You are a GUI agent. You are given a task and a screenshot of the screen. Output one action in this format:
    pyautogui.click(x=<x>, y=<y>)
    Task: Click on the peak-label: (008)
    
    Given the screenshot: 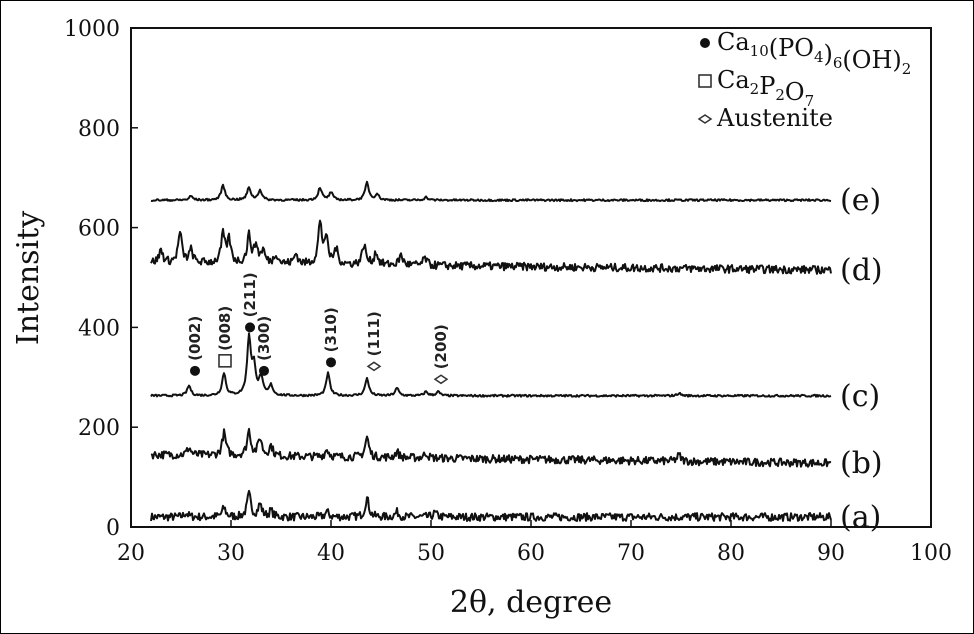 What is the action you would take?
    pyautogui.click(x=225, y=328)
    